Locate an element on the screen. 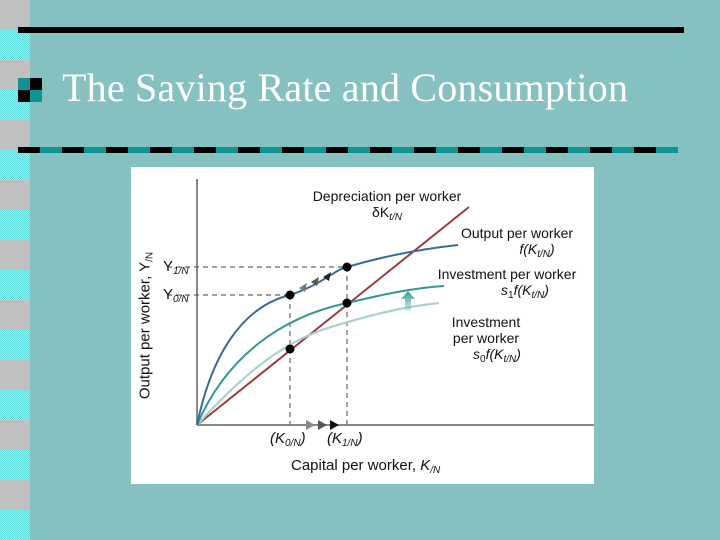 This screenshot has height=540, width=720. tick-y0: Y0/N is located at coordinates (176, 295).